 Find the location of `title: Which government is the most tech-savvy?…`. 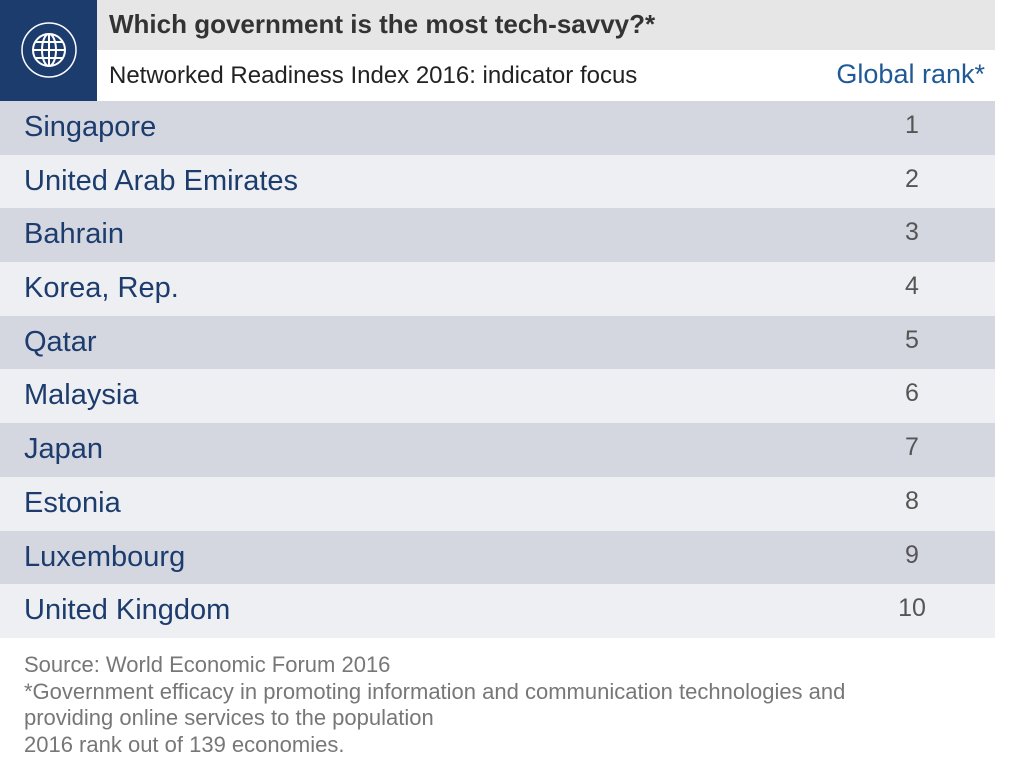

title: Which government is the most tech-savvy?… is located at coordinates (382, 24).